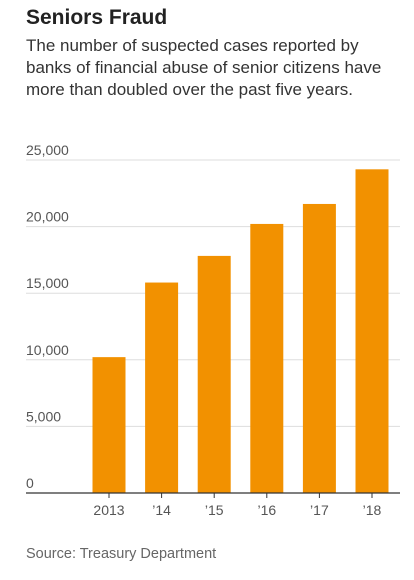 The height and width of the screenshot is (580, 414). Describe the element at coordinates (237, 505) in the screenshot. I see `x-axis-tick-labels: 2013 ’14 ’15 ’16 ’17 ’18` at that location.